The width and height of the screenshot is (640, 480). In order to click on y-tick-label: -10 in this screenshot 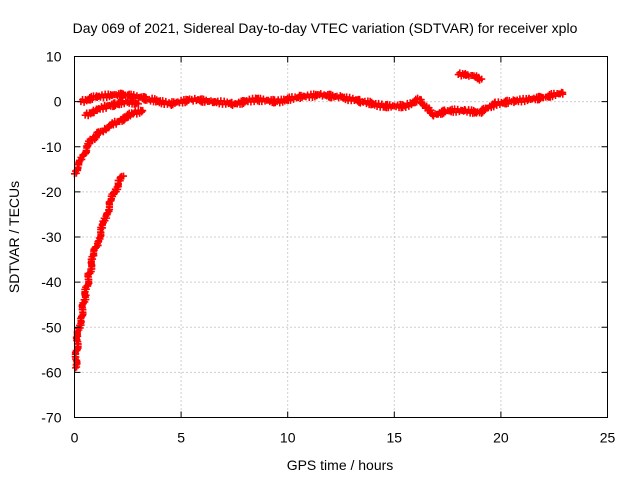, I will do `click(51, 147)`.